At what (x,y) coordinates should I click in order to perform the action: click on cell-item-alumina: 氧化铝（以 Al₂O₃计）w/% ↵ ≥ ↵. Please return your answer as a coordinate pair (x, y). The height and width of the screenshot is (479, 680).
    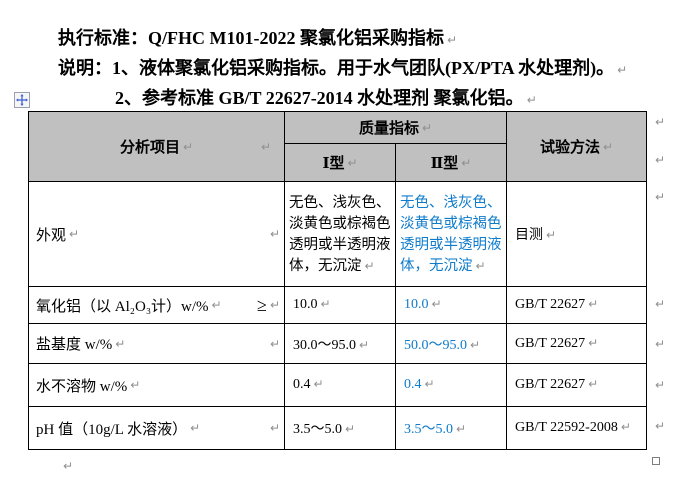
    Looking at the image, I should click on (156, 305).